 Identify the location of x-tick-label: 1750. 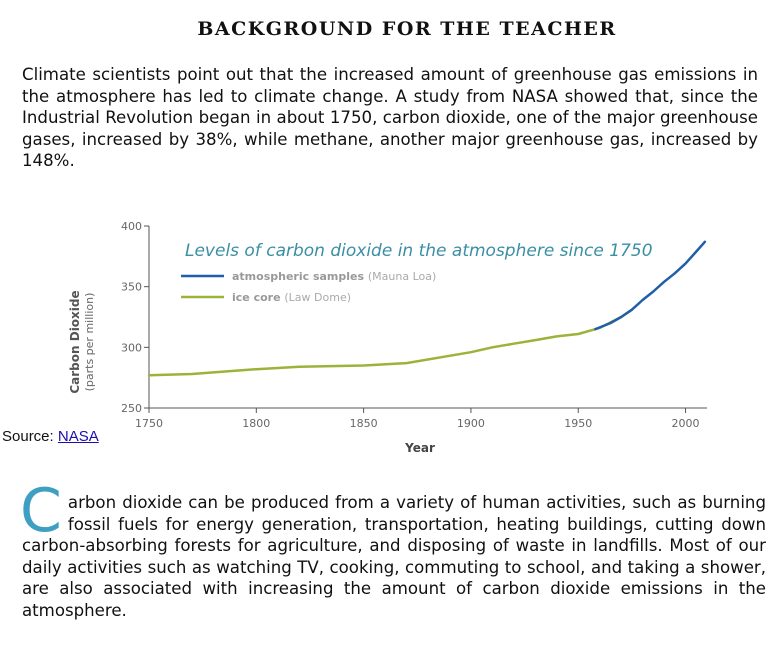
(149, 423).